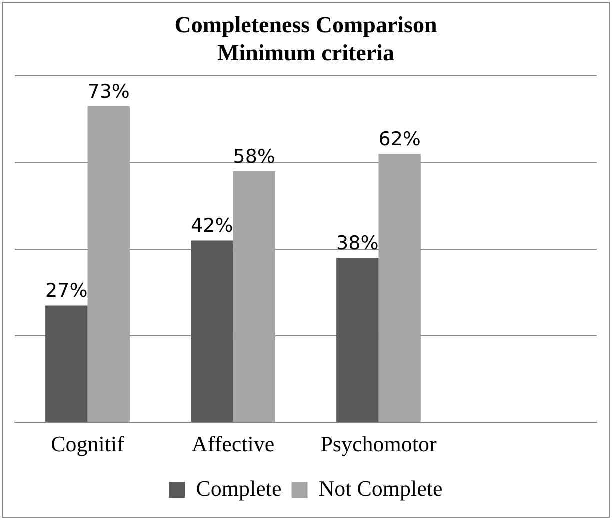  What do you see at coordinates (380, 488) in the screenshot?
I see `legend-label: Not Complete` at bounding box center [380, 488].